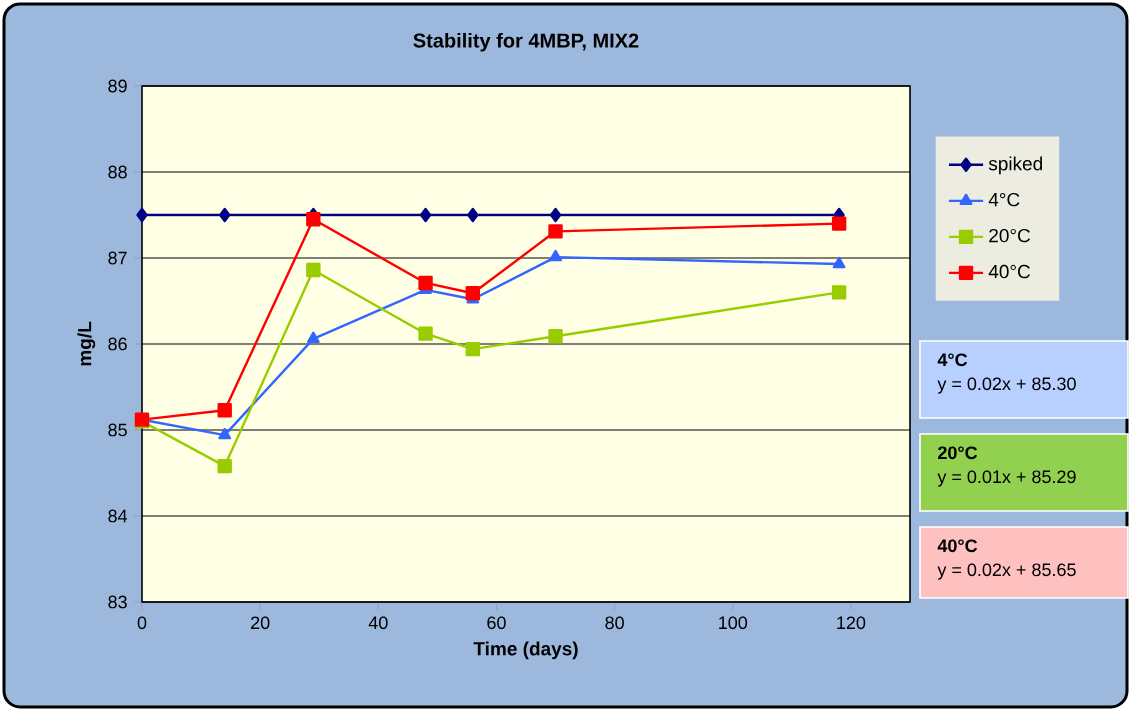 The width and height of the screenshot is (1131, 711). Describe the element at coordinates (957, 546) in the screenshot. I see `text: 40°C` at that location.